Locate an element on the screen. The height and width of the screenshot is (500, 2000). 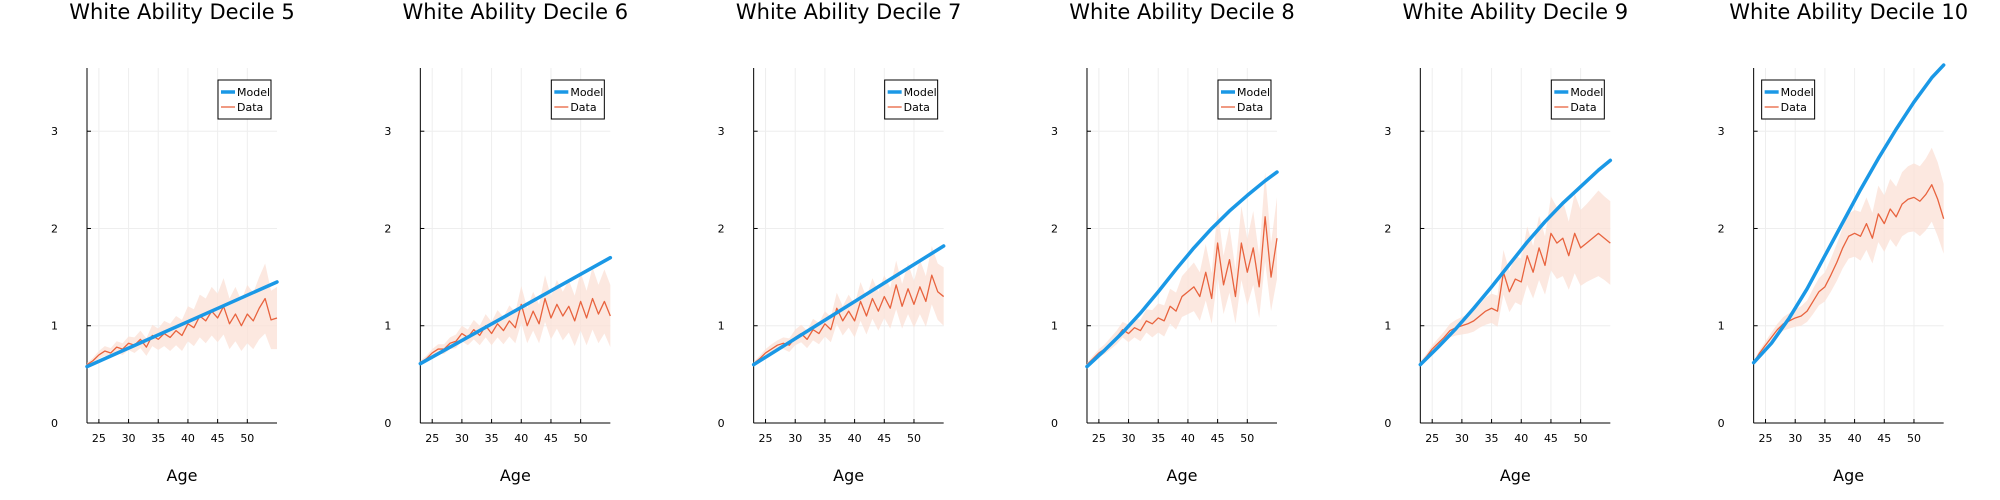
chart-title: White Ability Decile 5 is located at coordinates (182, 12).